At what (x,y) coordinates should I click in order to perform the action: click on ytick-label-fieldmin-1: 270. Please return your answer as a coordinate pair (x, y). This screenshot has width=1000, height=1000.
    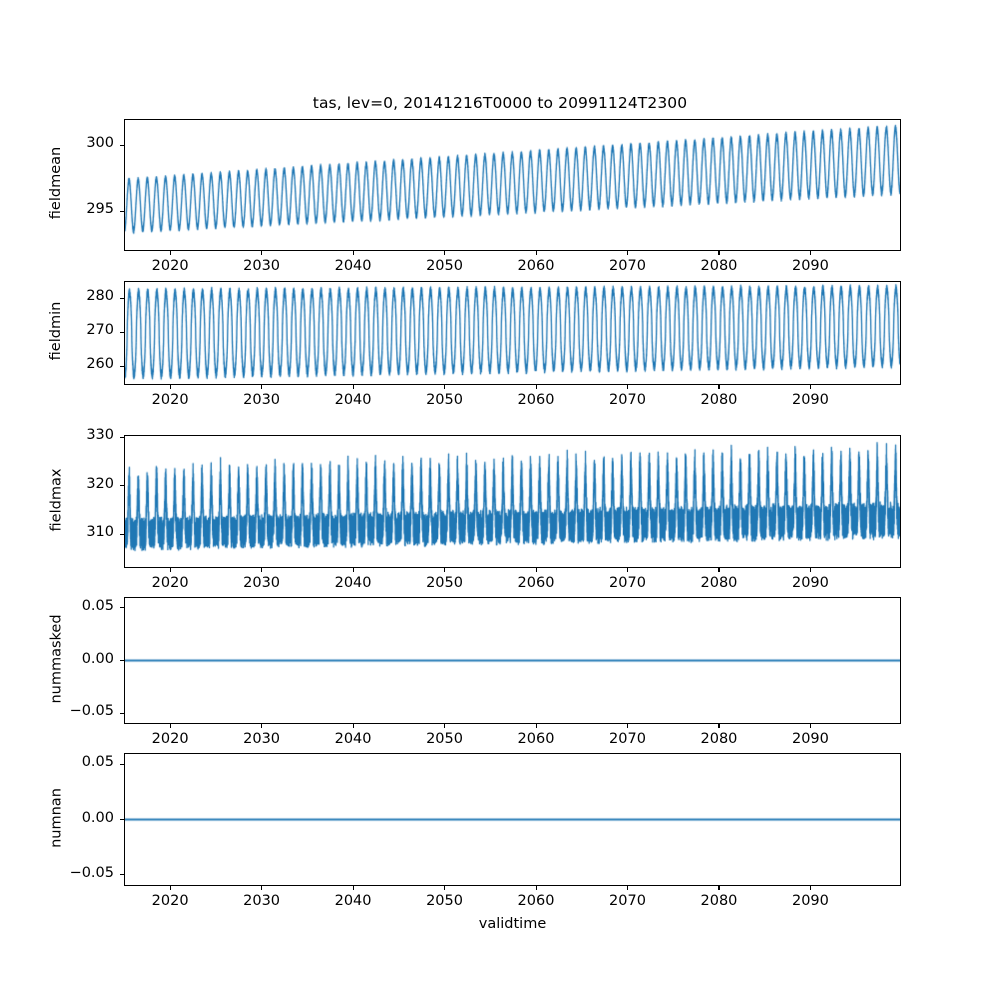
    Looking at the image, I should click on (100, 330).